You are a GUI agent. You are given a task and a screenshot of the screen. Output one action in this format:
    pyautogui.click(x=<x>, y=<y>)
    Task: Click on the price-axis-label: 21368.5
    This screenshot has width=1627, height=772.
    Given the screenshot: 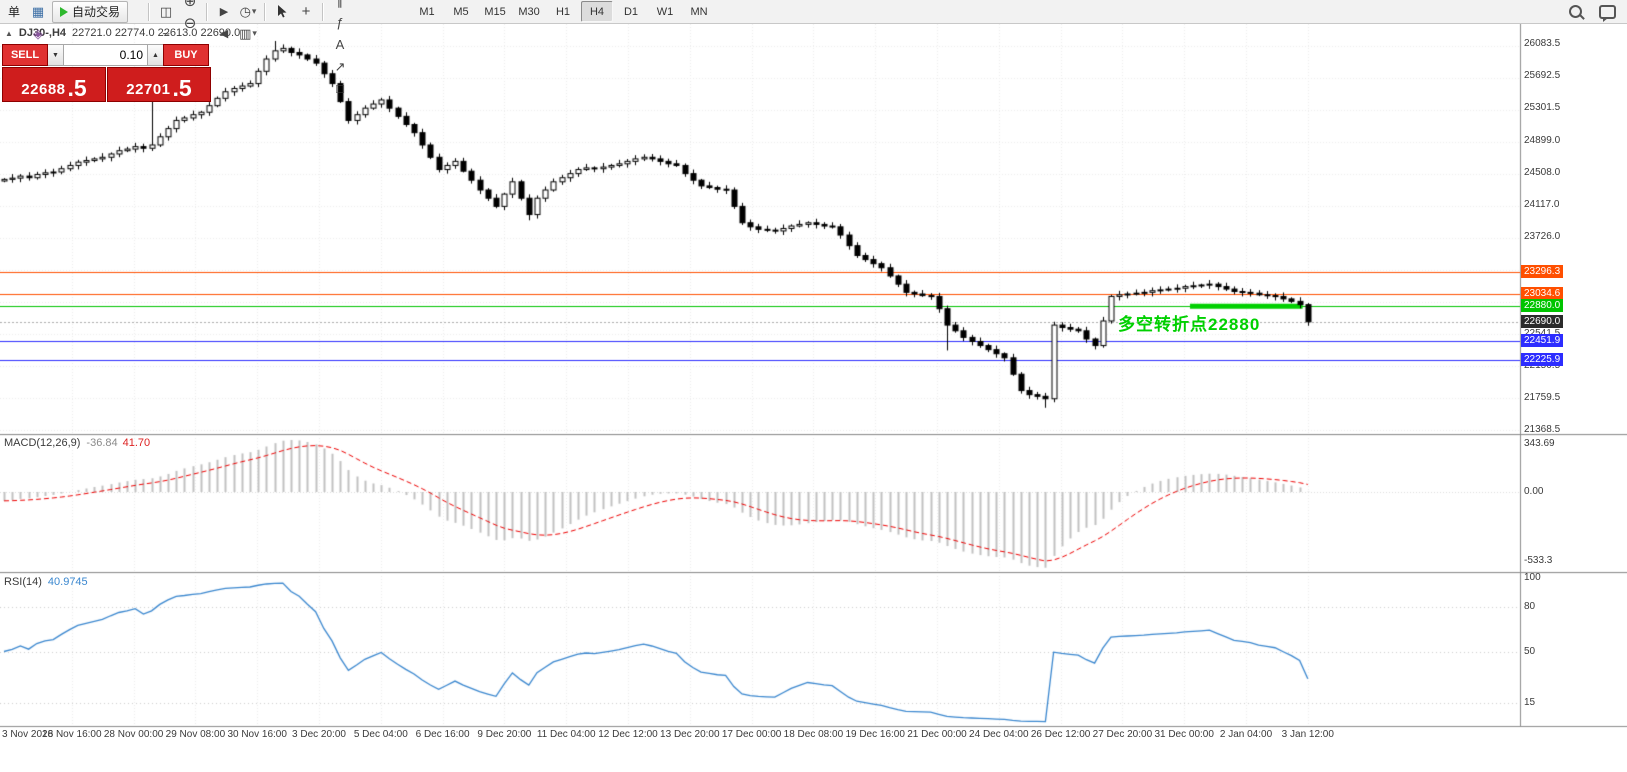 What is the action you would take?
    pyautogui.click(x=1542, y=429)
    